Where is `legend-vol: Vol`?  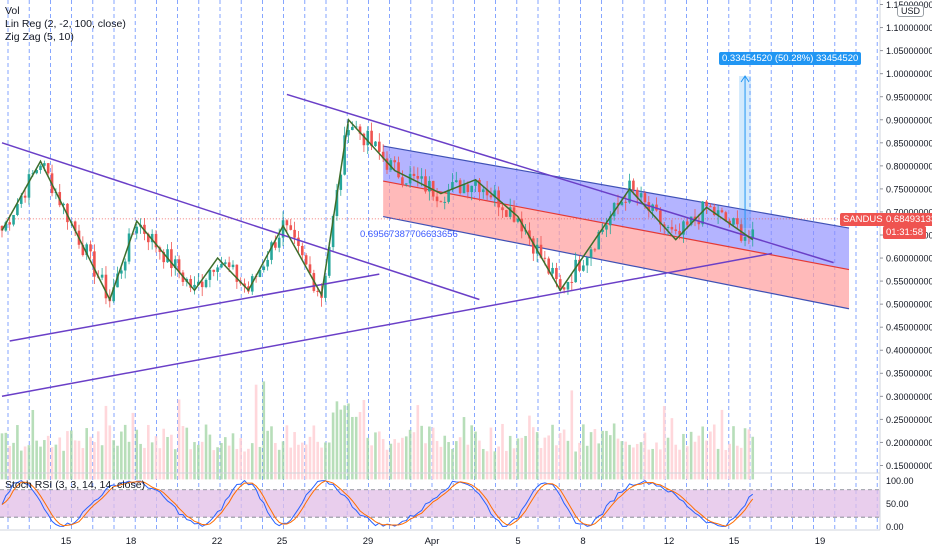
legend-vol: Vol is located at coordinates (12, 11).